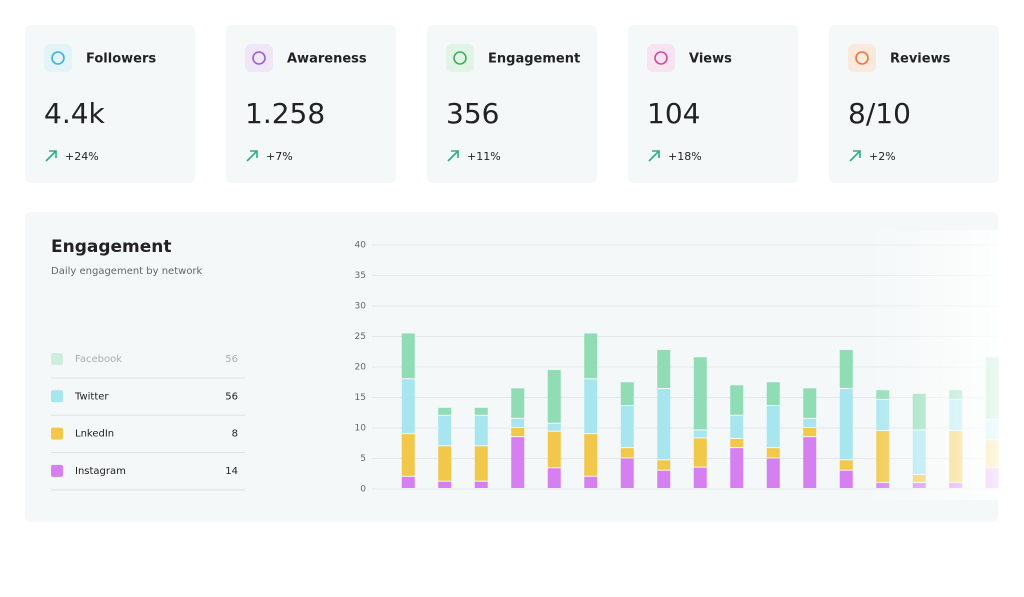  What do you see at coordinates (144, 470) in the screenshot?
I see `legend-item: Instagram 14` at bounding box center [144, 470].